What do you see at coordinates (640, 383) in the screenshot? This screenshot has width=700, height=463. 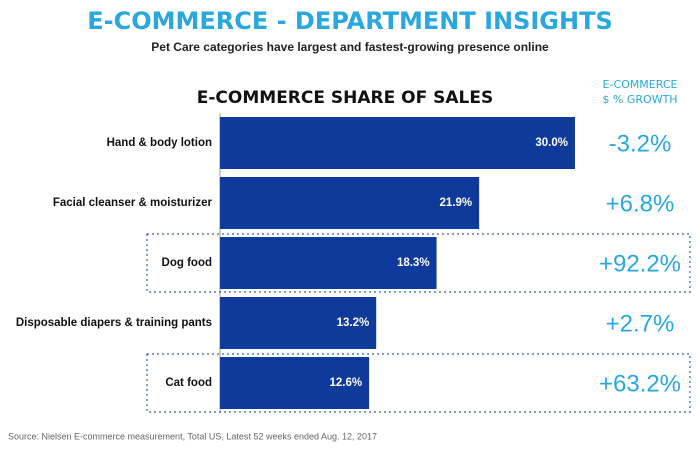 I see `growth-value: +63.2%` at bounding box center [640, 383].